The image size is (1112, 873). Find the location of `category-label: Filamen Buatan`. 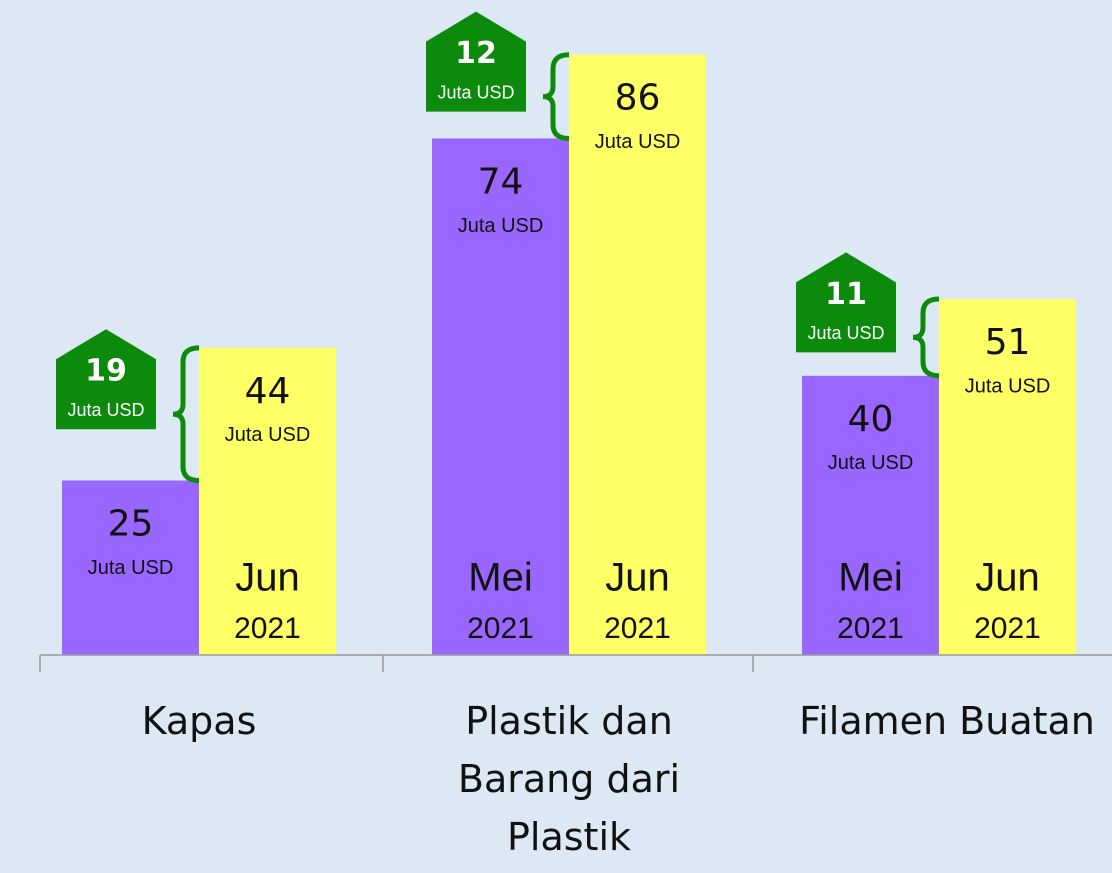

category-label: Filamen Buatan is located at coordinates (947, 721).